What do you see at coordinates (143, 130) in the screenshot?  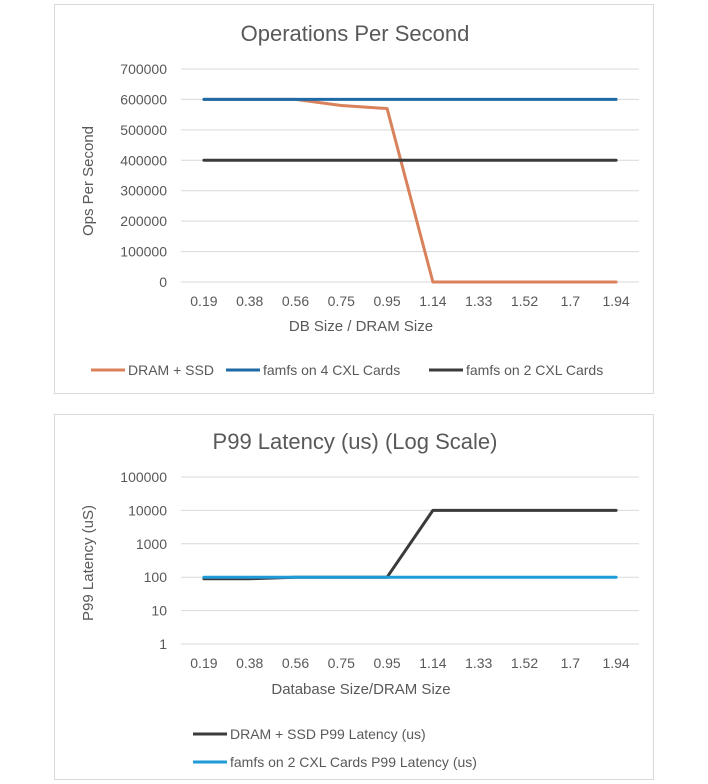 I see `y-tick-label: 500000` at bounding box center [143, 130].